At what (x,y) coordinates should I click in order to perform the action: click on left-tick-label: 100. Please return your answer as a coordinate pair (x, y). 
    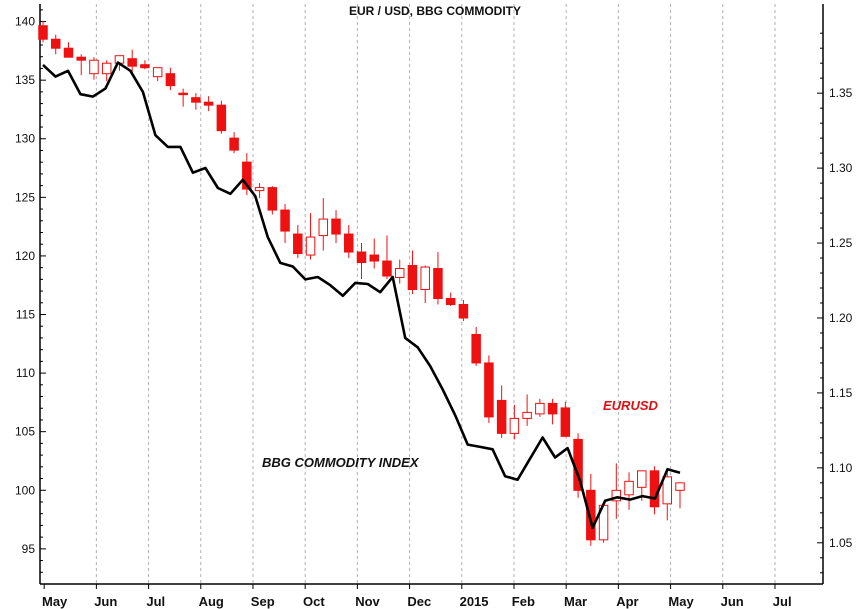
    Looking at the image, I should click on (25, 490).